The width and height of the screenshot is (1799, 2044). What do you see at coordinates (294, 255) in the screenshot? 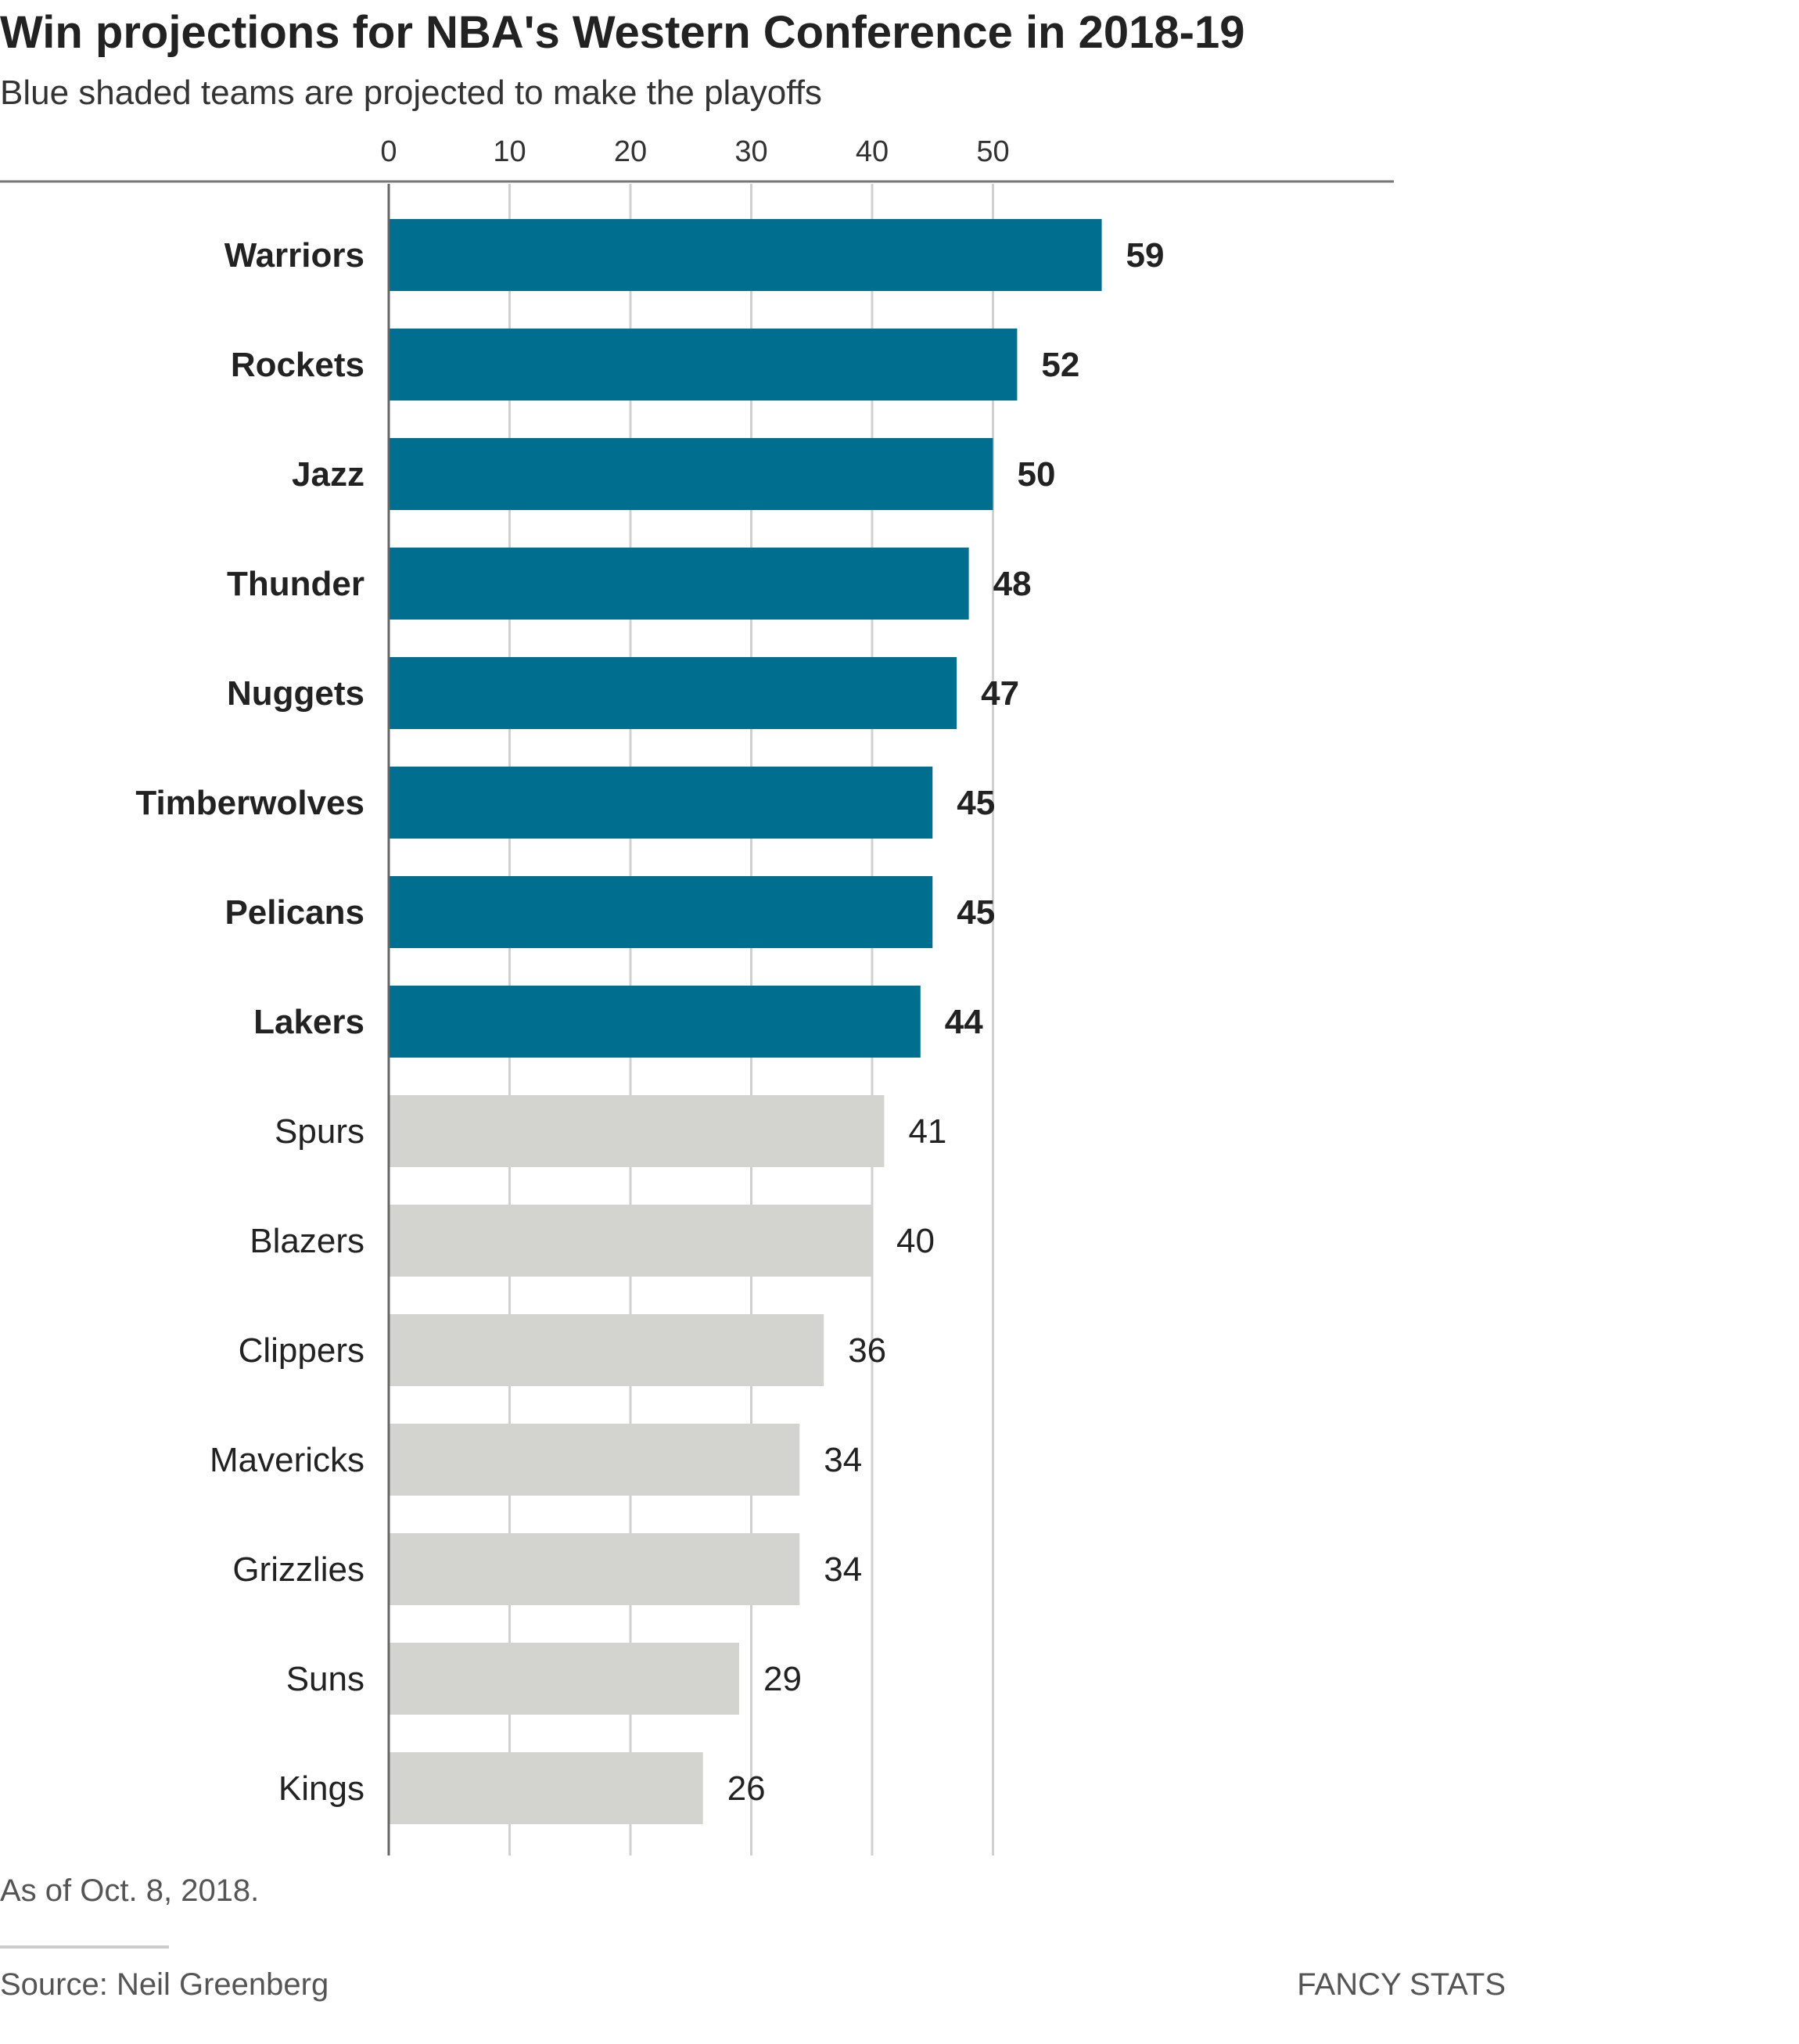
I see `category-label: Warriors` at bounding box center [294, 255].